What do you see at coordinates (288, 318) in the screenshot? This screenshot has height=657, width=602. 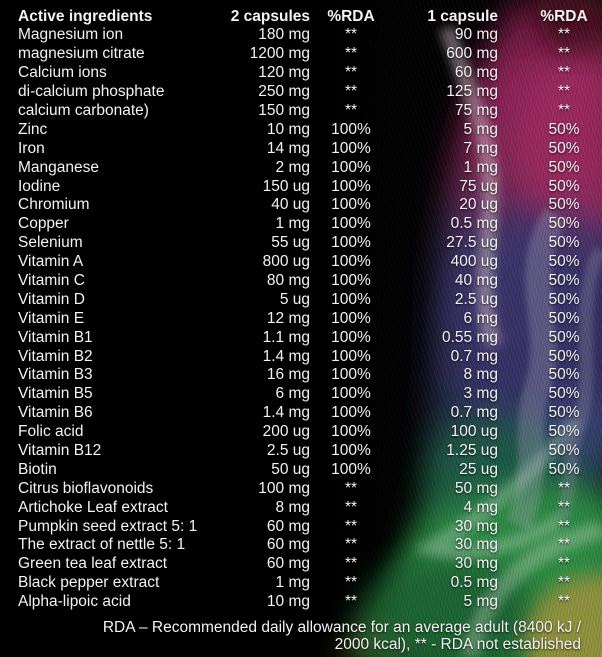 I see `amount-2-capsules: 12 mg` at bounding box center [288, 318].